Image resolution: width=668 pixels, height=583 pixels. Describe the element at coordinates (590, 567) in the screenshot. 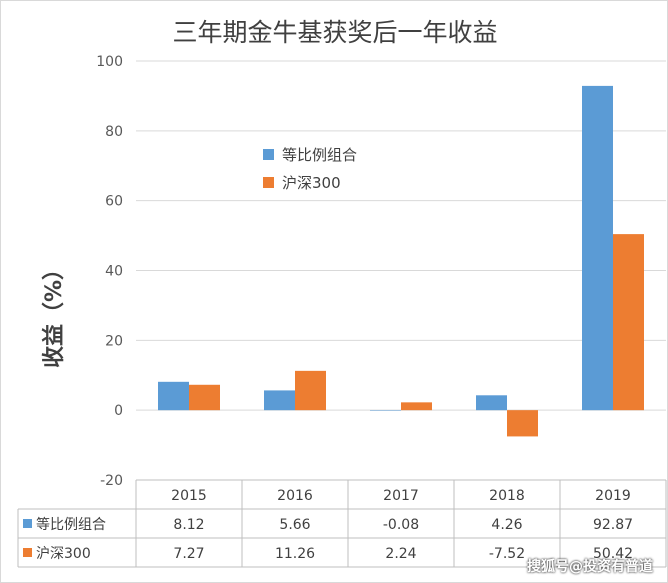

I see `watermark: 搜狐号@投资有普道` at that location.